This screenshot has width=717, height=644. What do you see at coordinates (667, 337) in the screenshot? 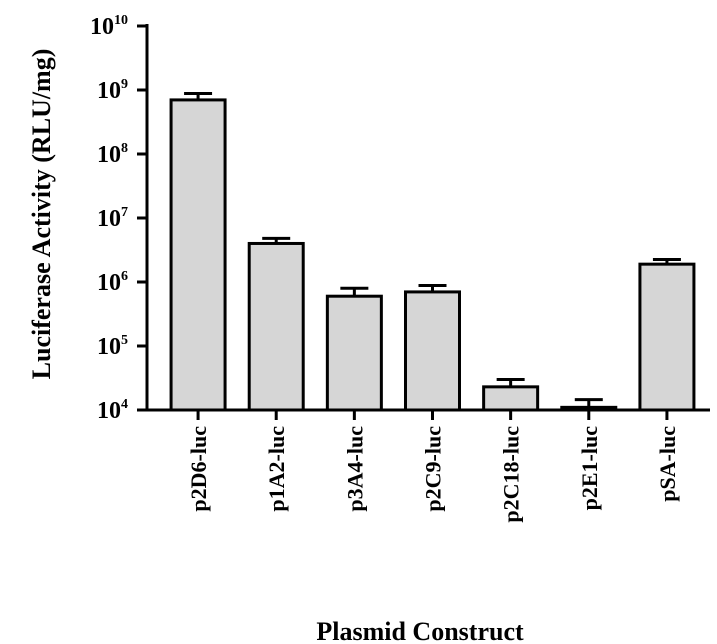
I see `bar-pSA-luc` at bounding box center [667, 337].